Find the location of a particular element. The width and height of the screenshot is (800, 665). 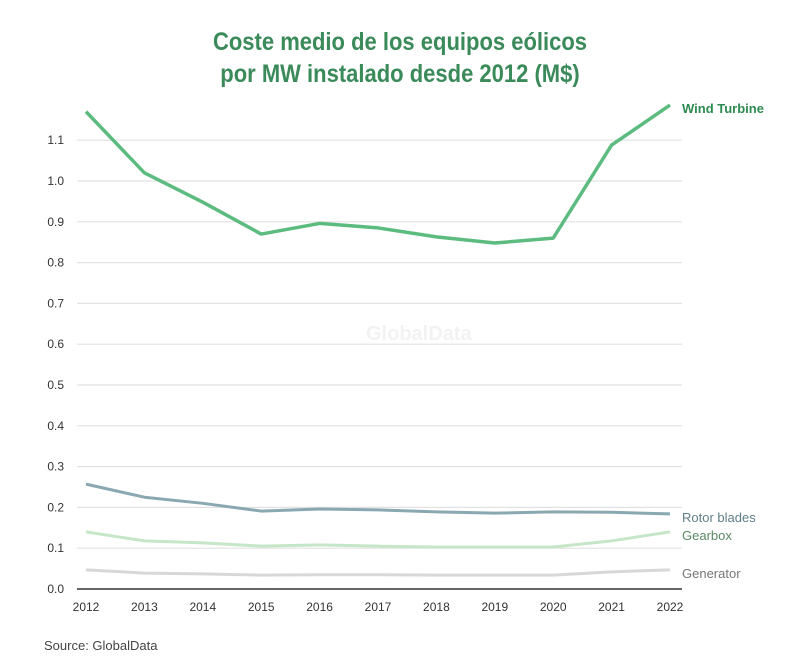

y-tick-label: 0.0 is located at coordinates (55, 589).